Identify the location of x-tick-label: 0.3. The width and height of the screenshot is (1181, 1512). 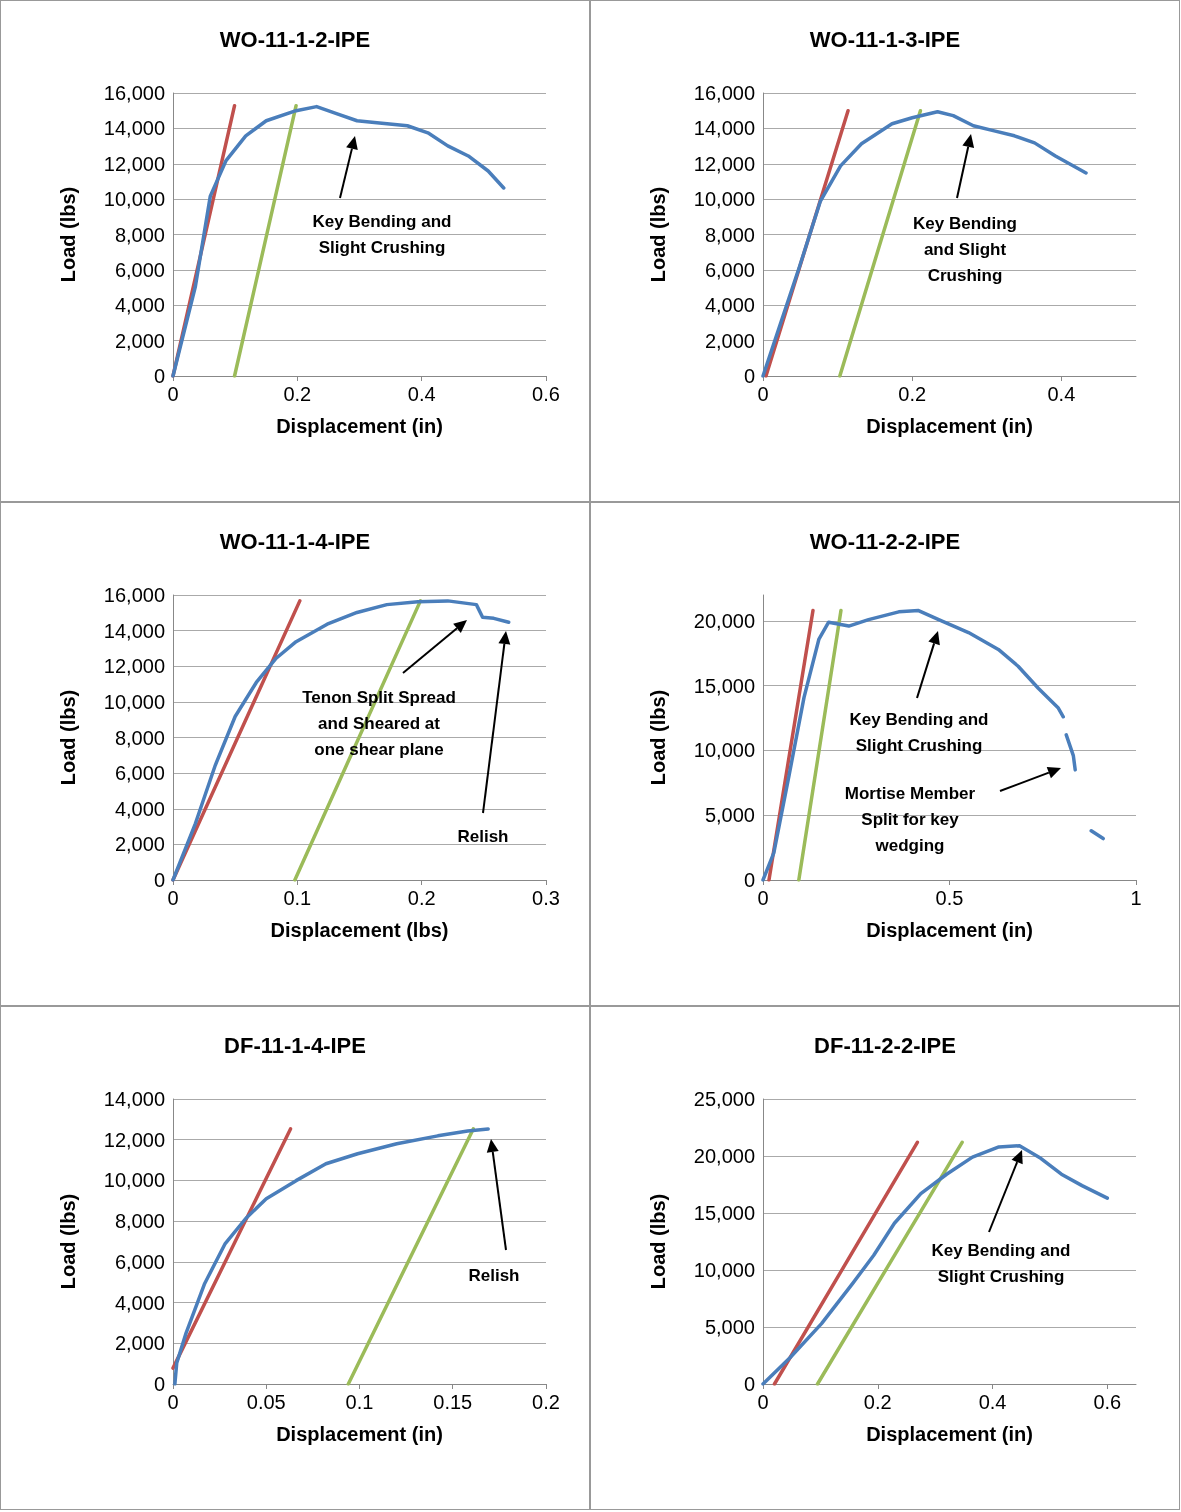
(546, 898).